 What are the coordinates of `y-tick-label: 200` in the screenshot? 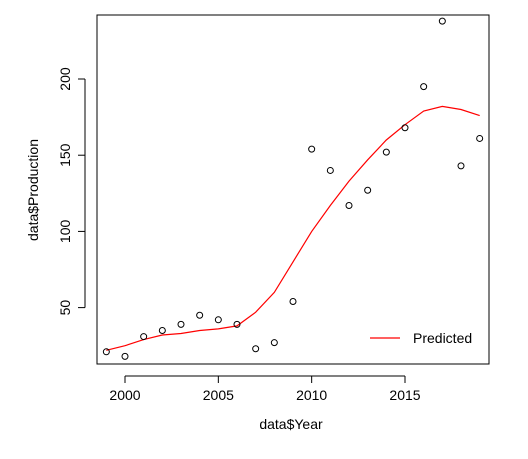 It's located at (65, 79).